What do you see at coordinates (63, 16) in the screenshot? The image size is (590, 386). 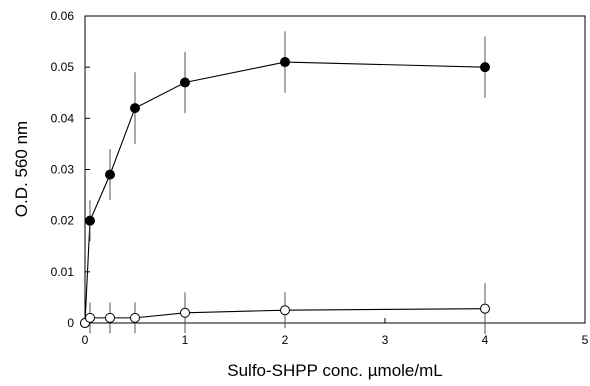 I see `y-tick-label: 0.06` at bounding box center [63, 16].